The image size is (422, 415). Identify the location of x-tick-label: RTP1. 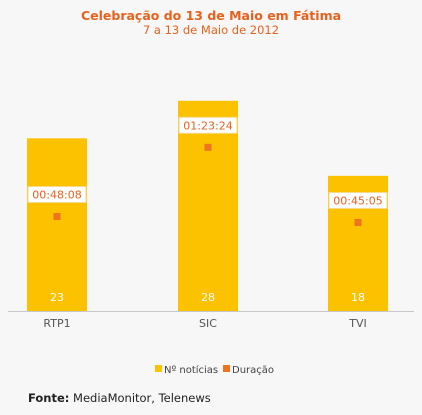
(56, 323).